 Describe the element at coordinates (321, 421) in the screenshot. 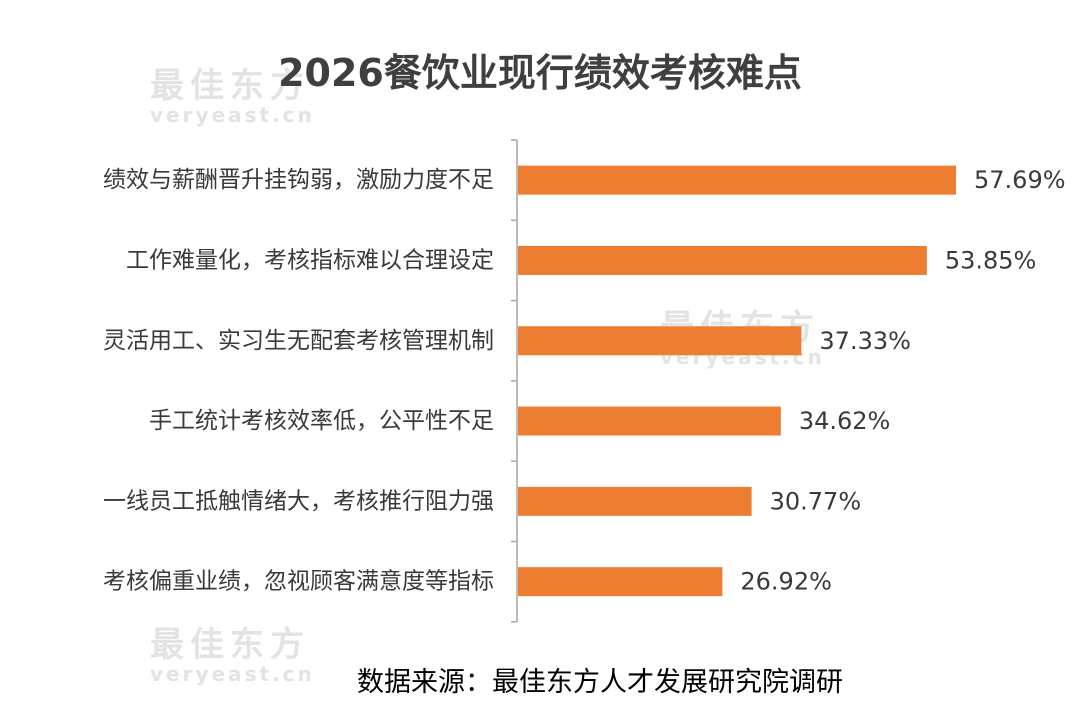

I see `category-label: 手工统计考核效率低，公平性不足` at that location.